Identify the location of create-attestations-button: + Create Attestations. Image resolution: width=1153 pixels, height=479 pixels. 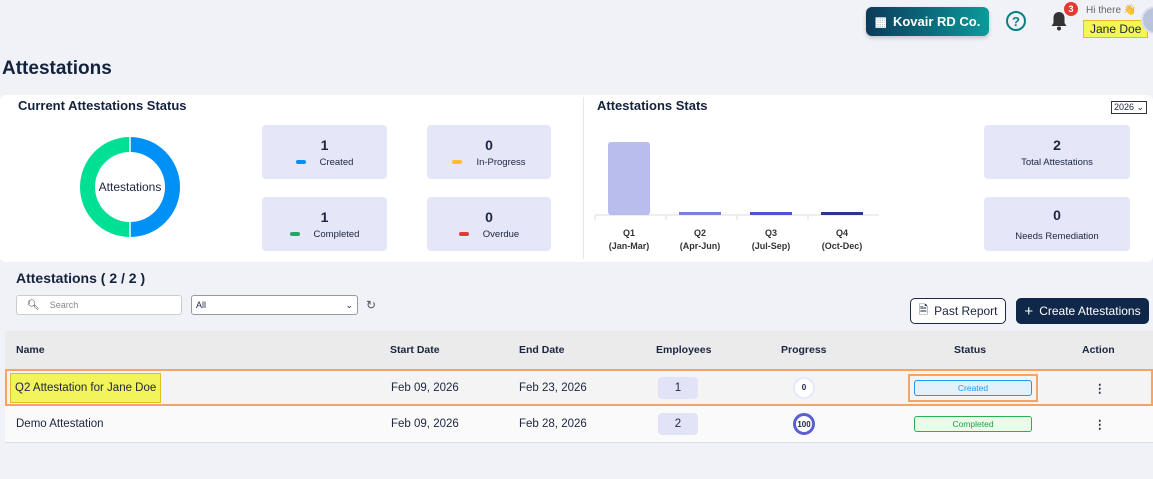
(1082, 311).